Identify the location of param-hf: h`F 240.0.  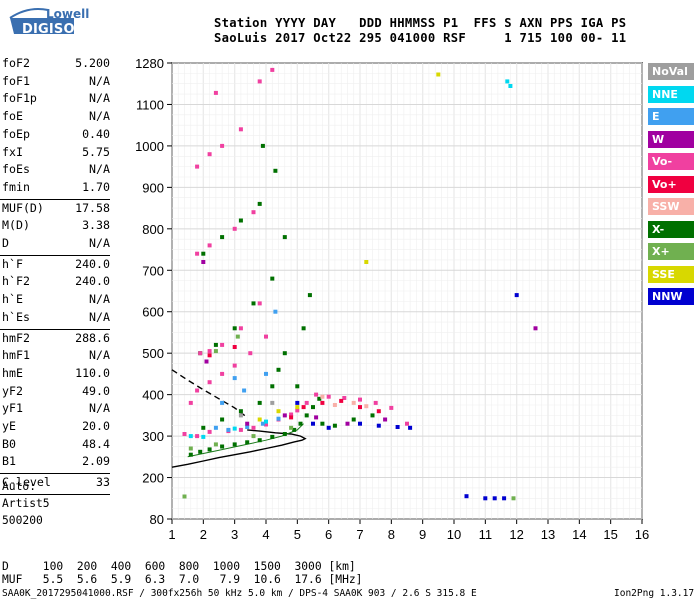
(56, 266).